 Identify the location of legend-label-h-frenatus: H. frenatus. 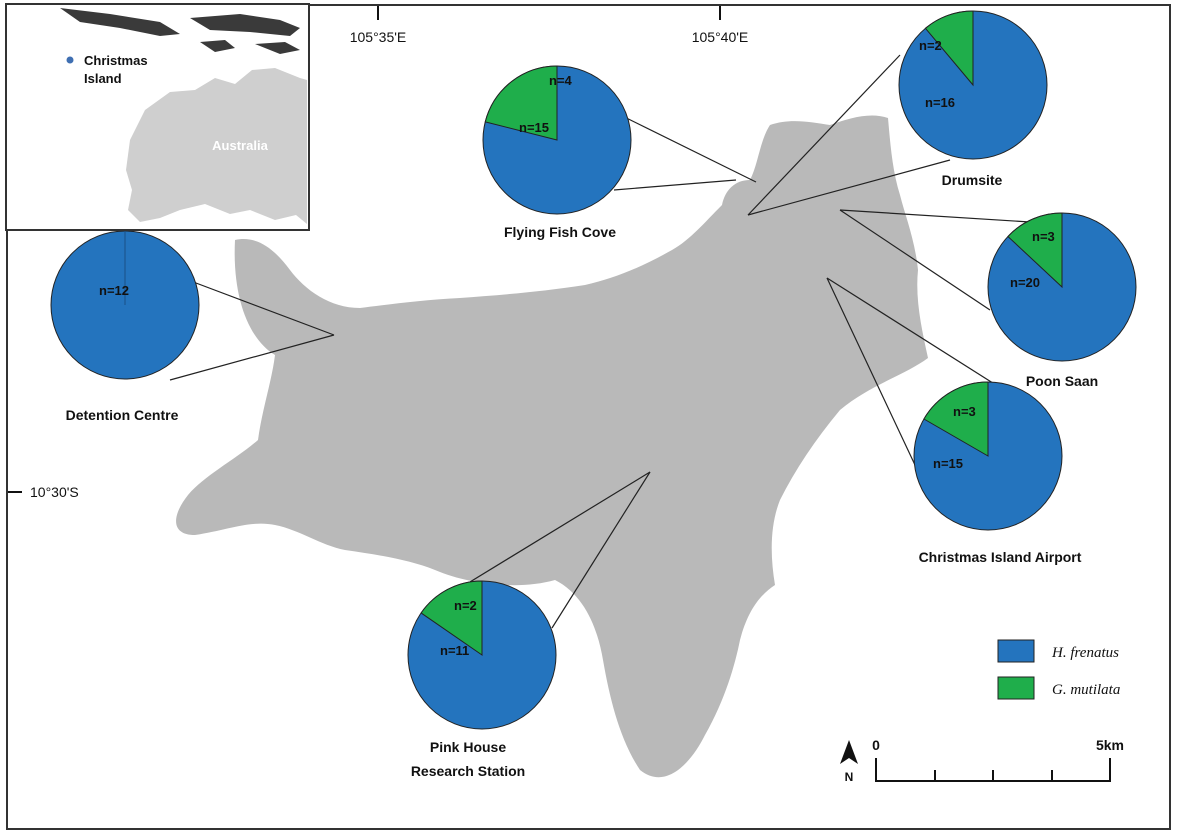
(1085, 653).